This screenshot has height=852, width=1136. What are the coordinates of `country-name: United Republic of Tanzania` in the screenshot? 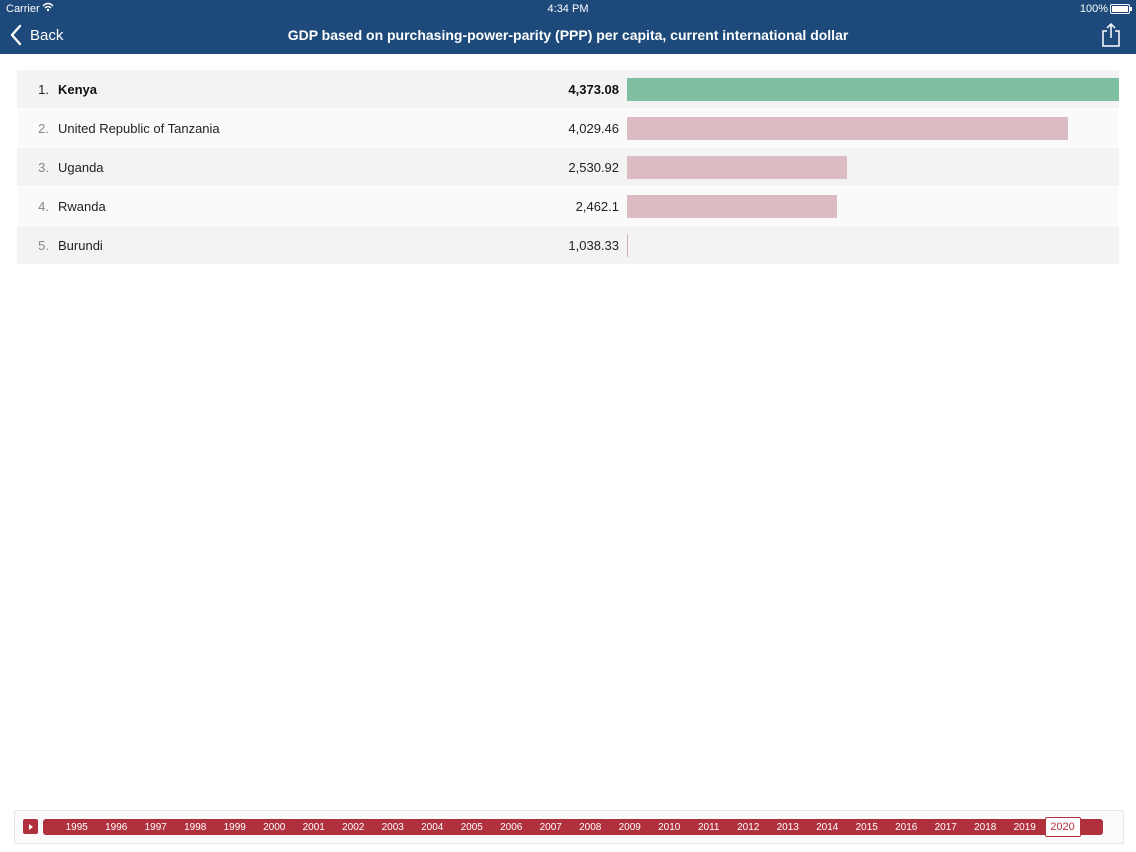 It's located at (139, 128).